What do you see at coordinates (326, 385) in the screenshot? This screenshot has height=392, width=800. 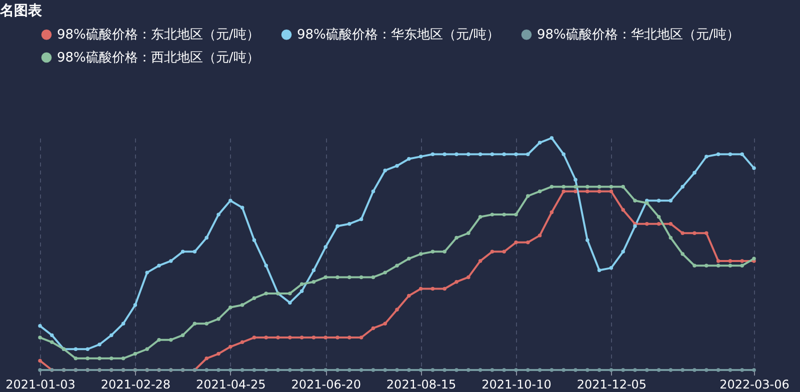 I see `x-tick-label: 2021-06-20` at bounding box center [326, 385].